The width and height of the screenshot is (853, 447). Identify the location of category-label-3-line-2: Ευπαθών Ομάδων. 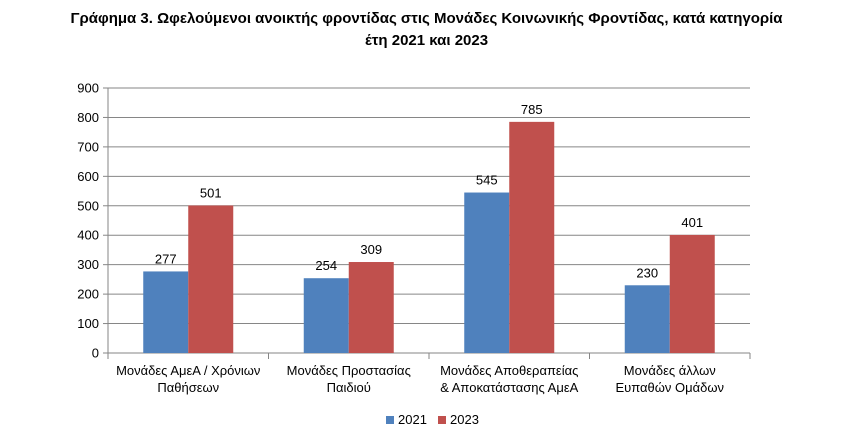
(669, 387).